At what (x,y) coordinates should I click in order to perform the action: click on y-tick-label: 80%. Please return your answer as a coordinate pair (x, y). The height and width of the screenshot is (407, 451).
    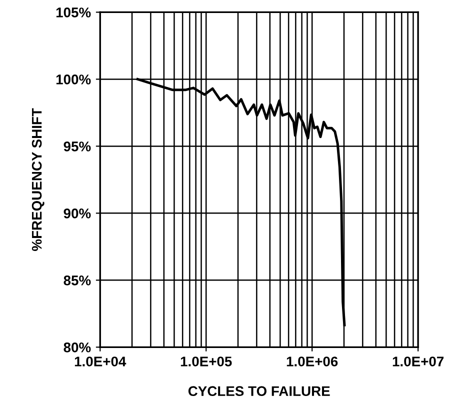
    Looking at the image, I should click on (77, 347).